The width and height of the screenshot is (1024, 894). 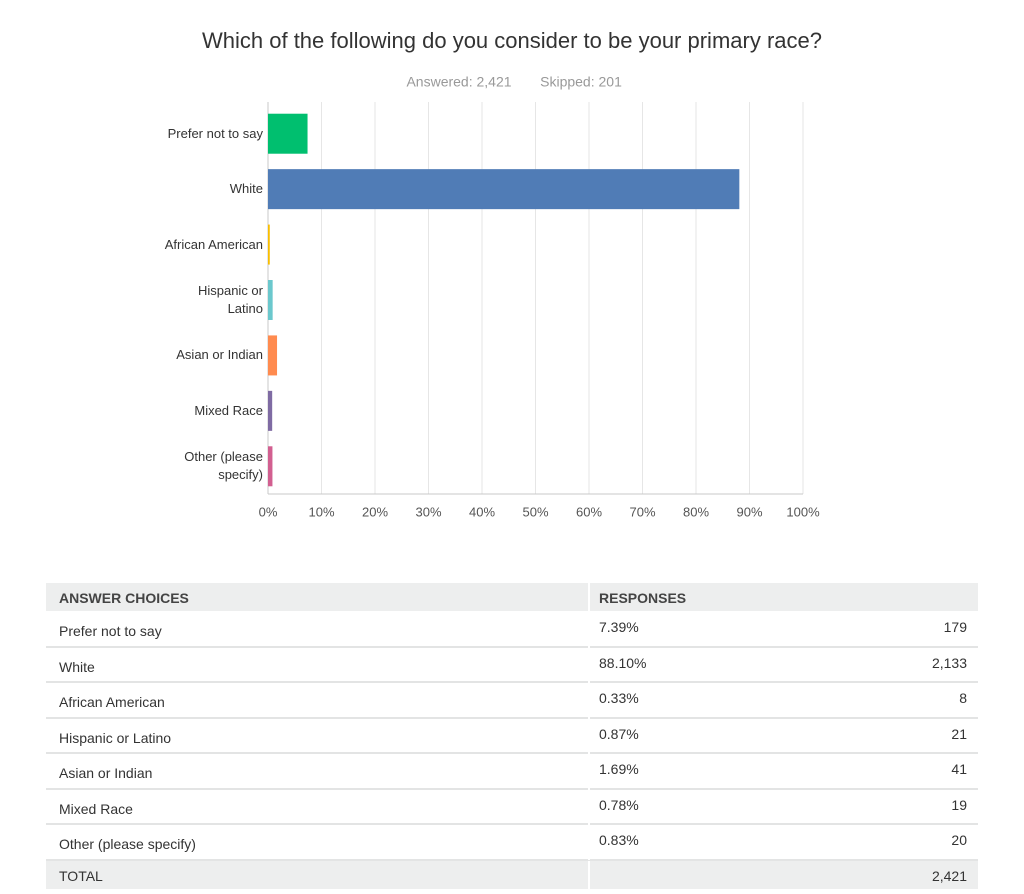 What do you see at coordinates (96, 808) in the screenshot?
I see `answer-choice: Mixed Race` at bounding box center [96, 808].